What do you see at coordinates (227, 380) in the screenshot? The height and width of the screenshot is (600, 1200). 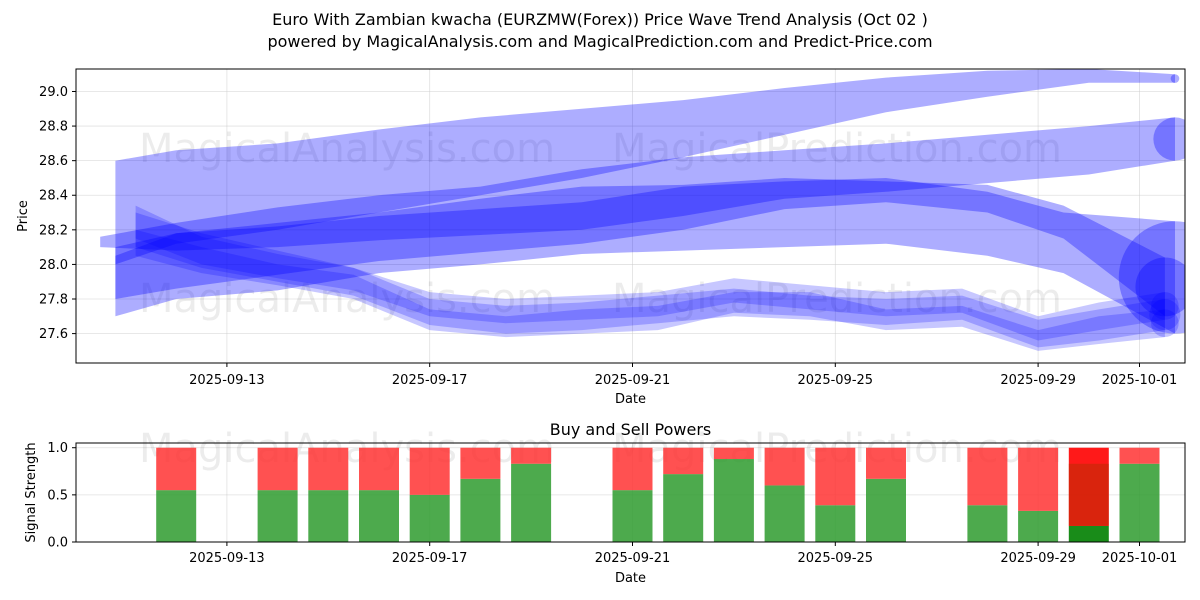 I see `price-xtick-label: 2025-09-13` at bounding box center [227, 380].